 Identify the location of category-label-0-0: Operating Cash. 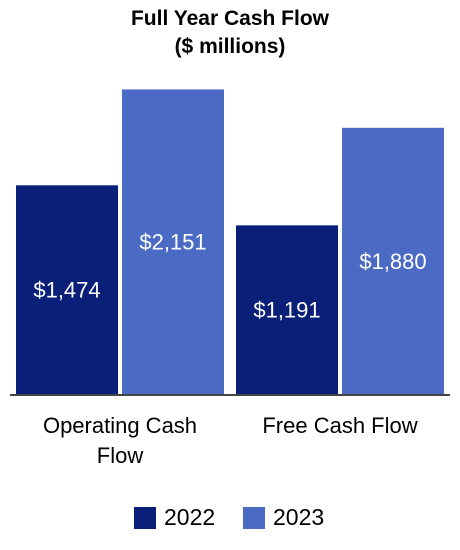
(120, 425).